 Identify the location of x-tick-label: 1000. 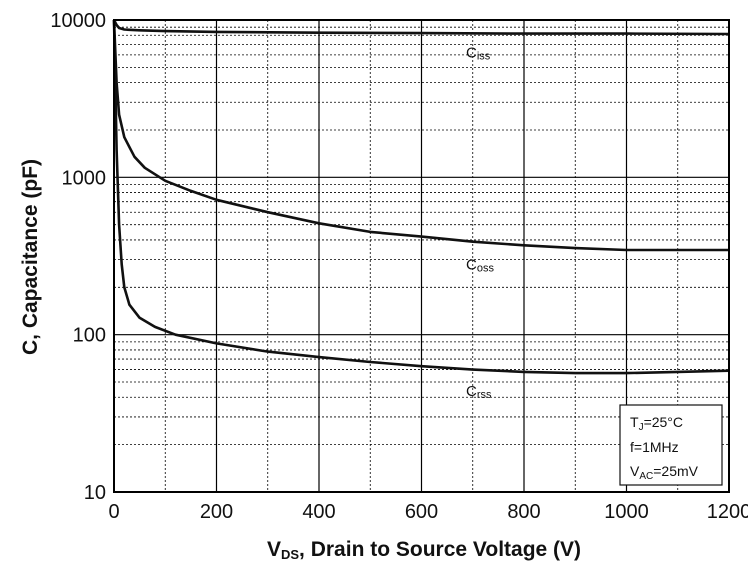
(626, 512).